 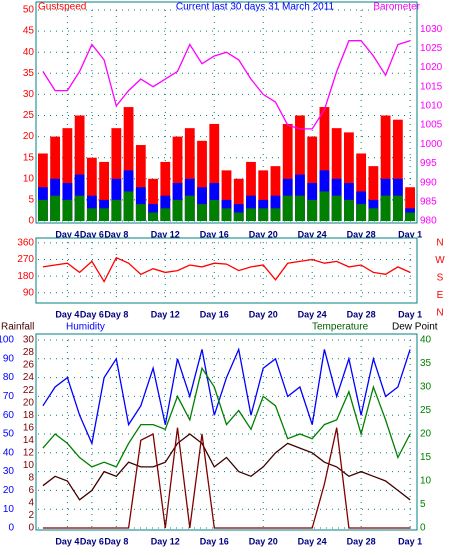 What do you see at coordinates (426, 481) in the screenshot?
I see `y2-tick-label: 10` at bounding box center [426, 481].